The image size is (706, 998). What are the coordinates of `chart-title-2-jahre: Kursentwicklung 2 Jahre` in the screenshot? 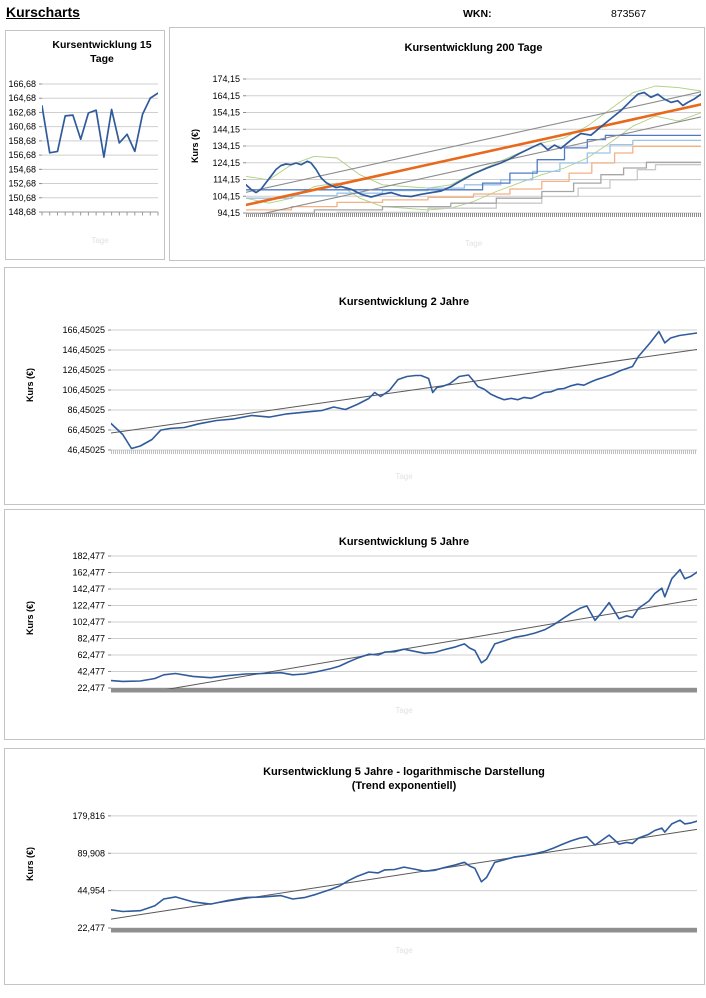 It's located at (404, 302).